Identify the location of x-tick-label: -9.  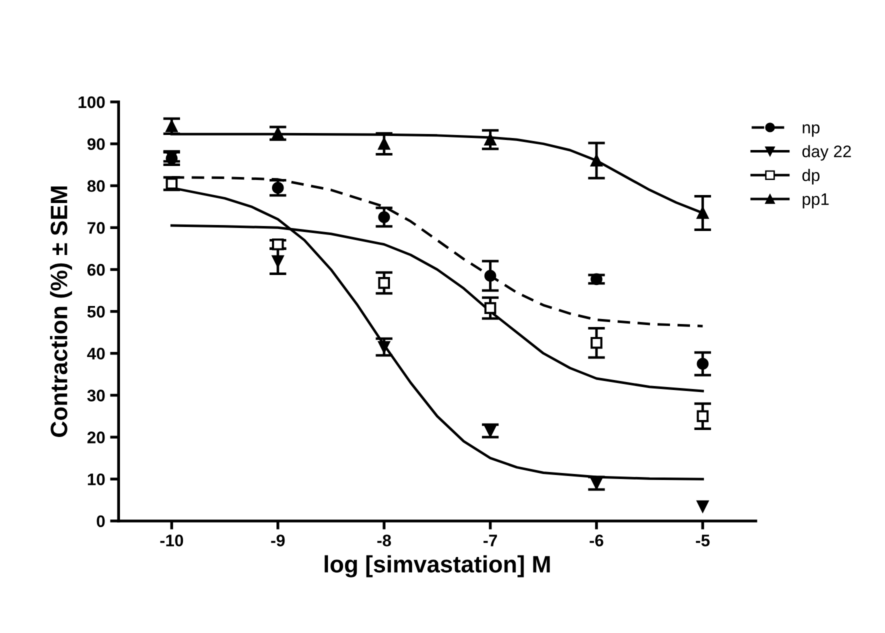
(278, 540).